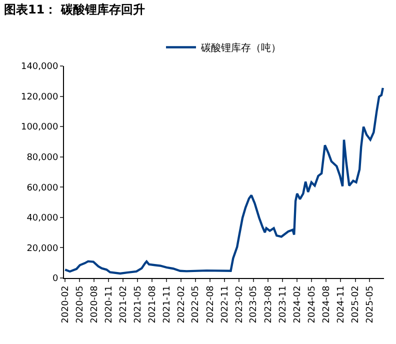  I want to click on y-tick-label: 60,000, so click(42, 188).